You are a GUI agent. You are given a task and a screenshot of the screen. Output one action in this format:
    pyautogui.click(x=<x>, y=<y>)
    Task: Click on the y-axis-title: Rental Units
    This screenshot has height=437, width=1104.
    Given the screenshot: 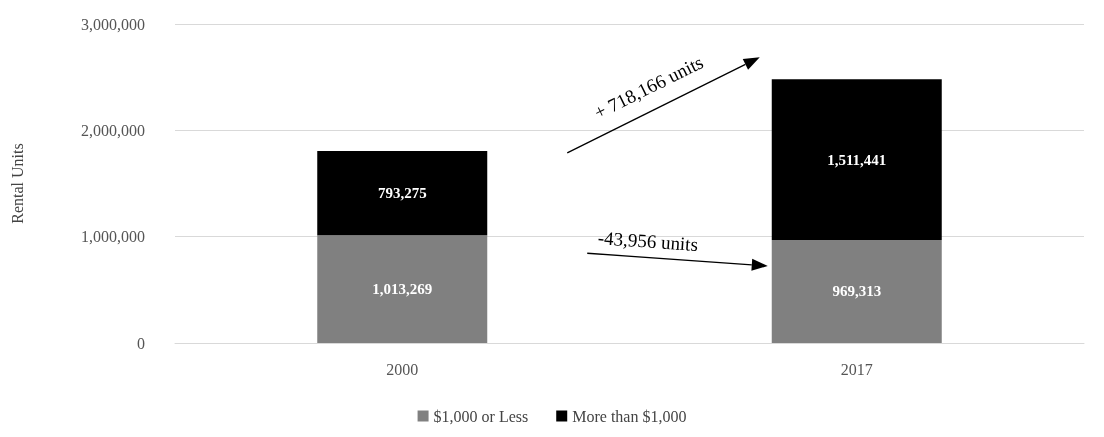 What is the action you would take?
    pyautogui.click(x=17, y=183)
    